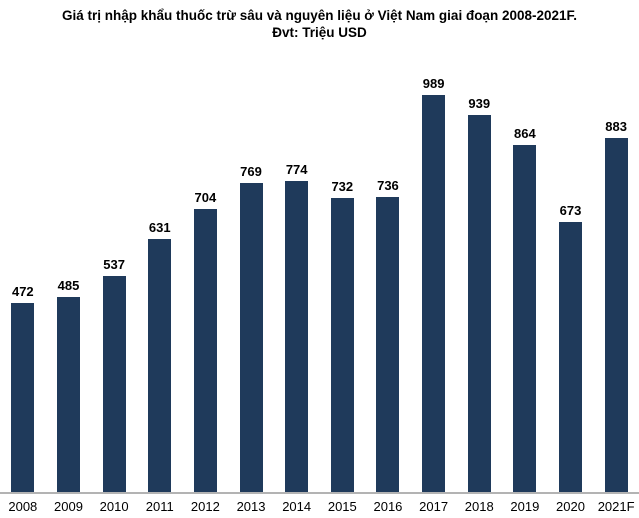  I want to click on bar-column: 883, so click(616, 281).